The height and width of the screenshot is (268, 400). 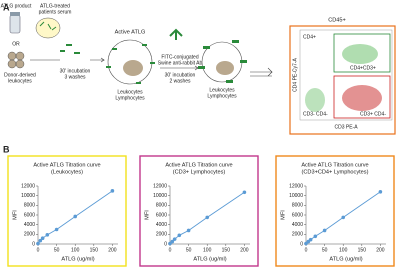 I want to click on axis-label: CD4 PE-Cy7-A, so click(x=295, y=75).